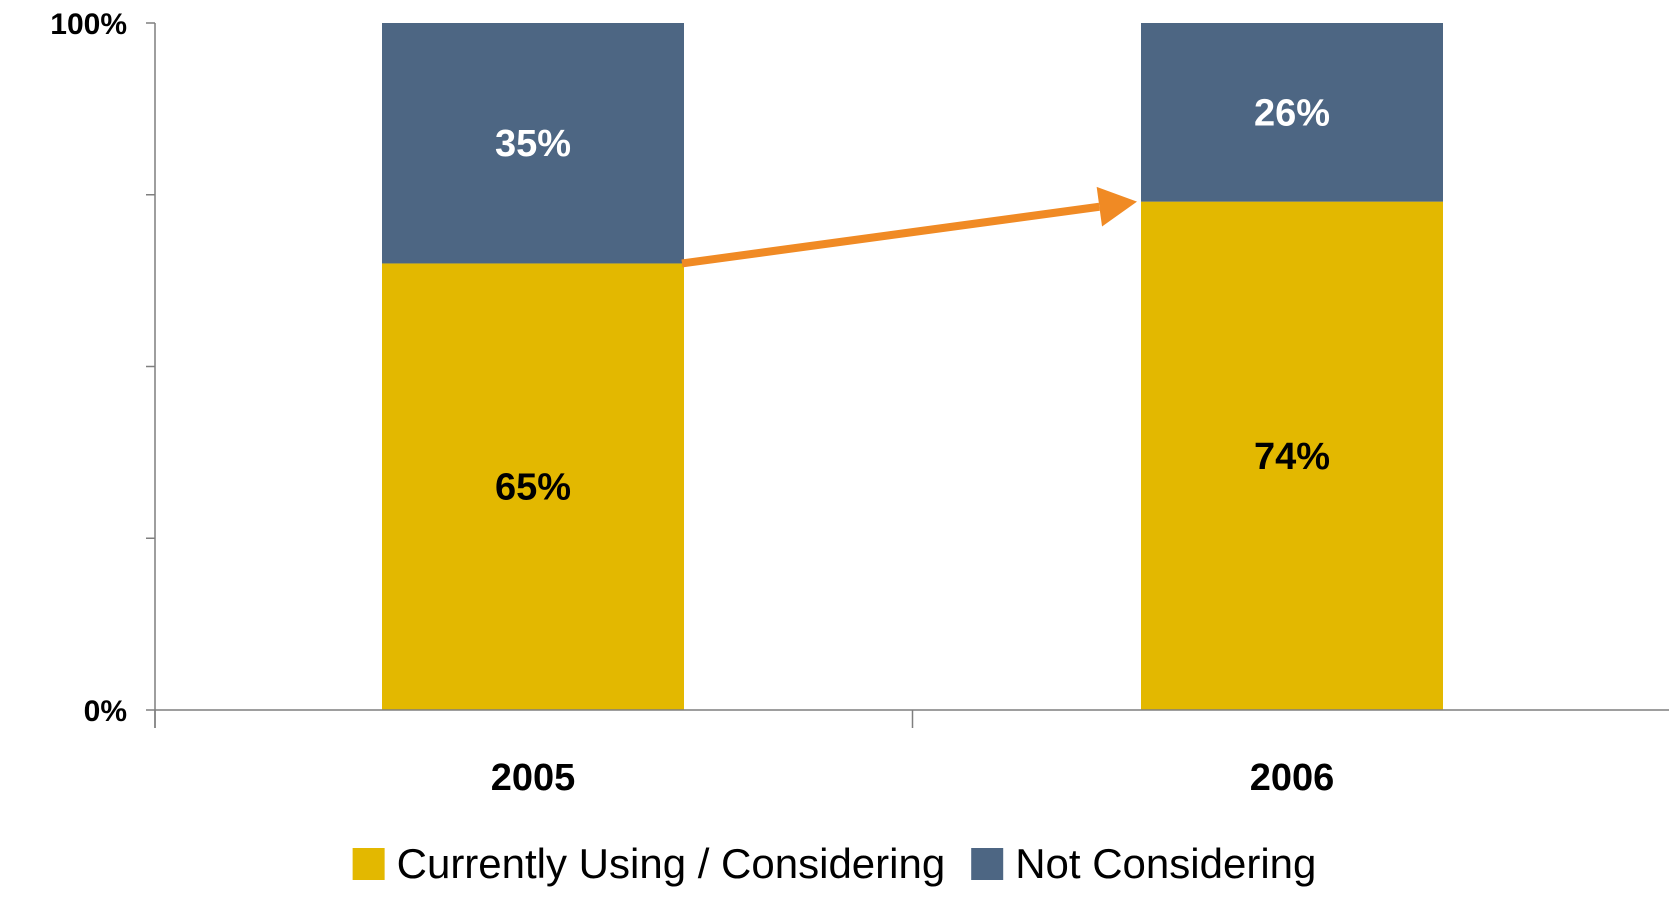 The width and height of the screenshot is (1669, 900). What do you see at coordinates (1116, 206) in the screenshot?
I see `trend-arrow-head` at bounding box center [1116, 206].